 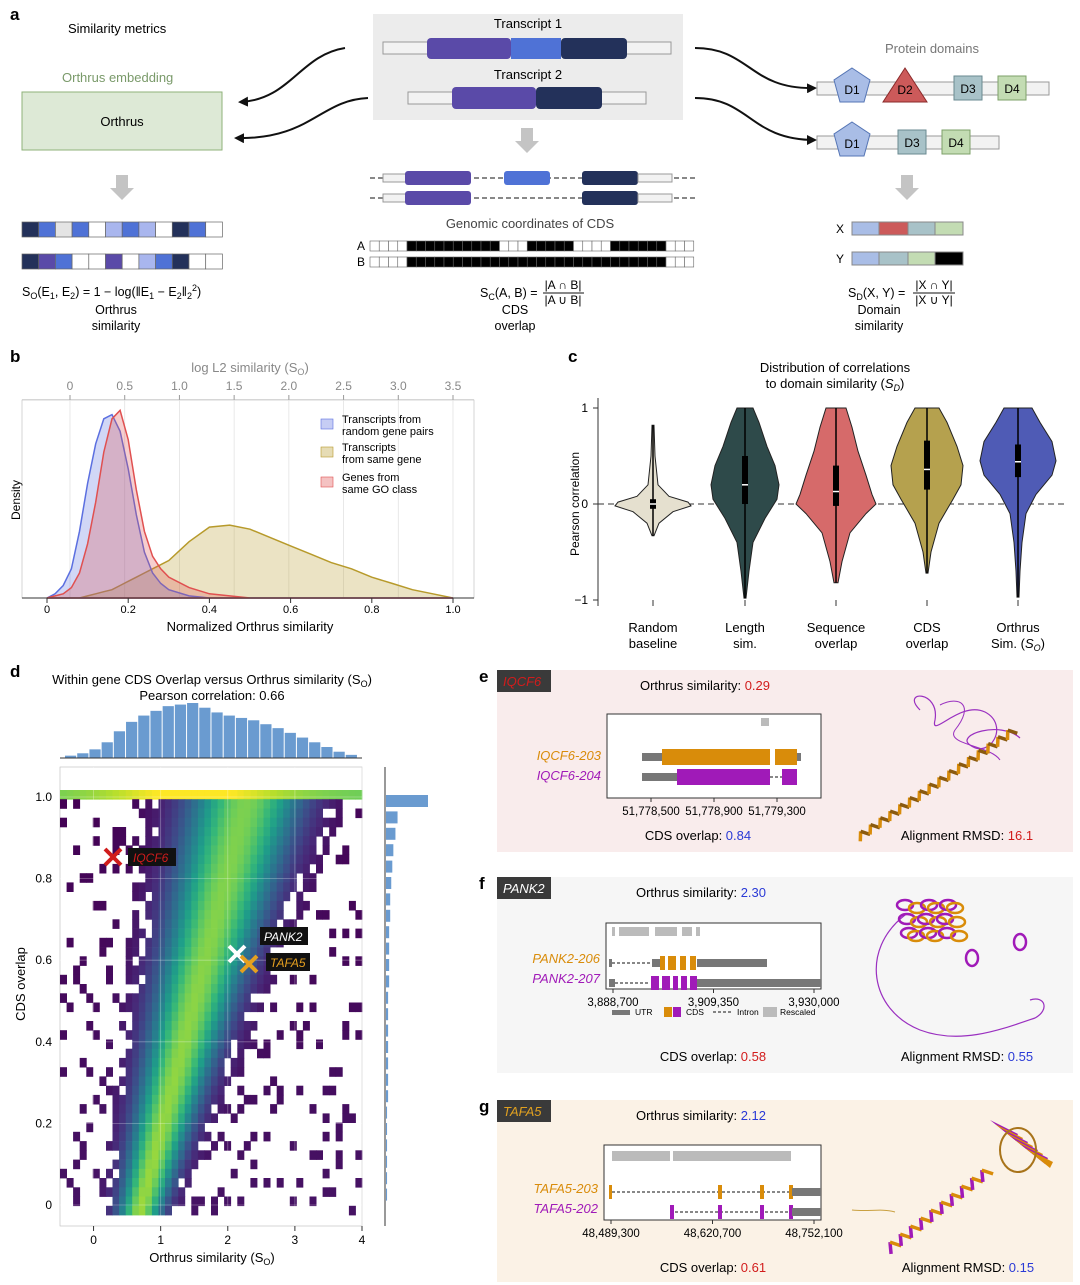 What do you see at coordinates (278, 743) in the screenshot?
I see `chart-d-top-hist-bar` at bounding box center [278, 743].